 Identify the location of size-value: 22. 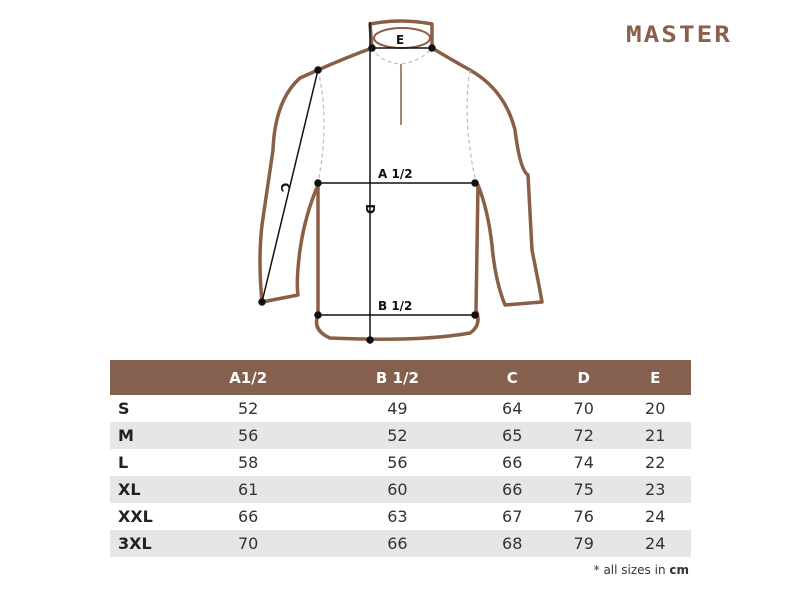
(655, 462).